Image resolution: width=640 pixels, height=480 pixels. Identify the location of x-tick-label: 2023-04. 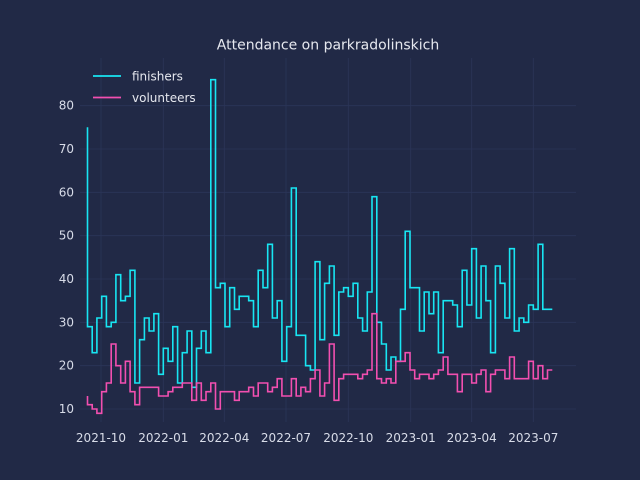
(472, 438).